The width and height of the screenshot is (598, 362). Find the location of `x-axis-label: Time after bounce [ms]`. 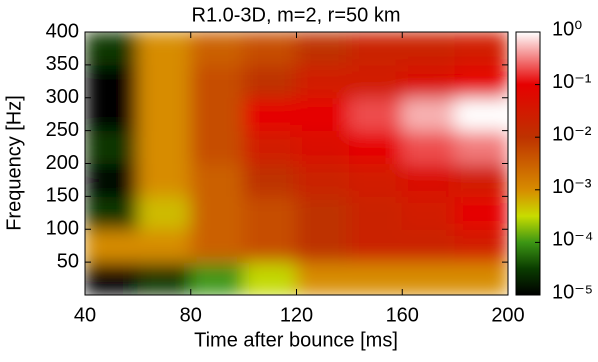

x-axis-label: Time after bounce [ms] is located at coordinates (296, 340).